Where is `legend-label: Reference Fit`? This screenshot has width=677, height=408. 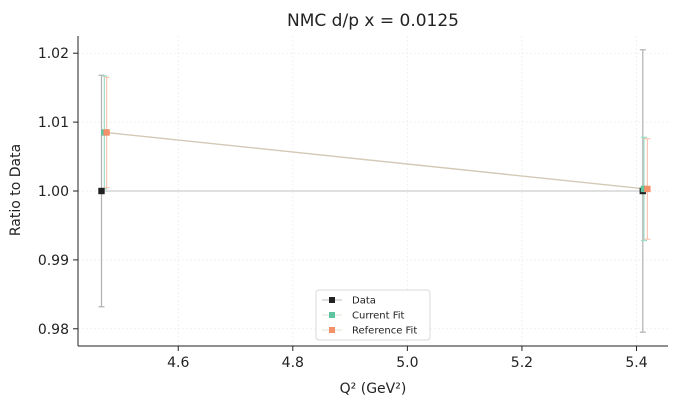 legend-label: Reference Fit is located at coordinates (384, 331).